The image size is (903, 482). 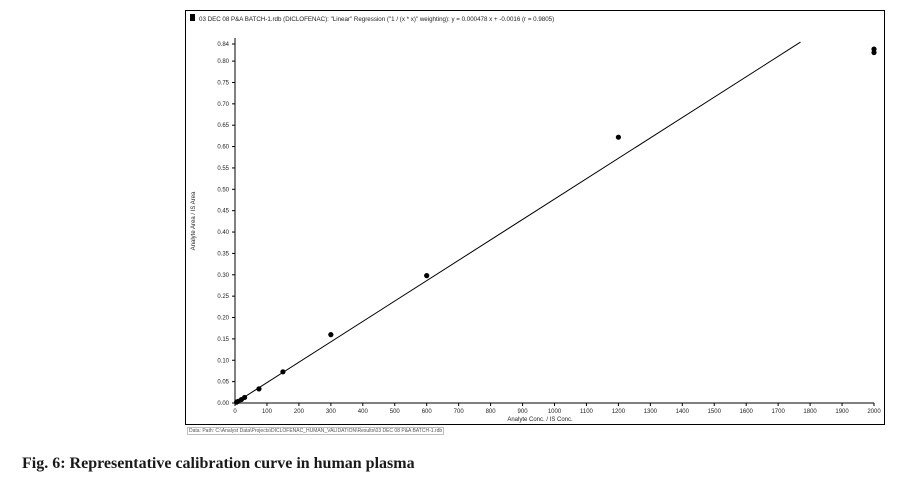 I want to click on x-tick-label: 1700, so click(x=778, y=412).